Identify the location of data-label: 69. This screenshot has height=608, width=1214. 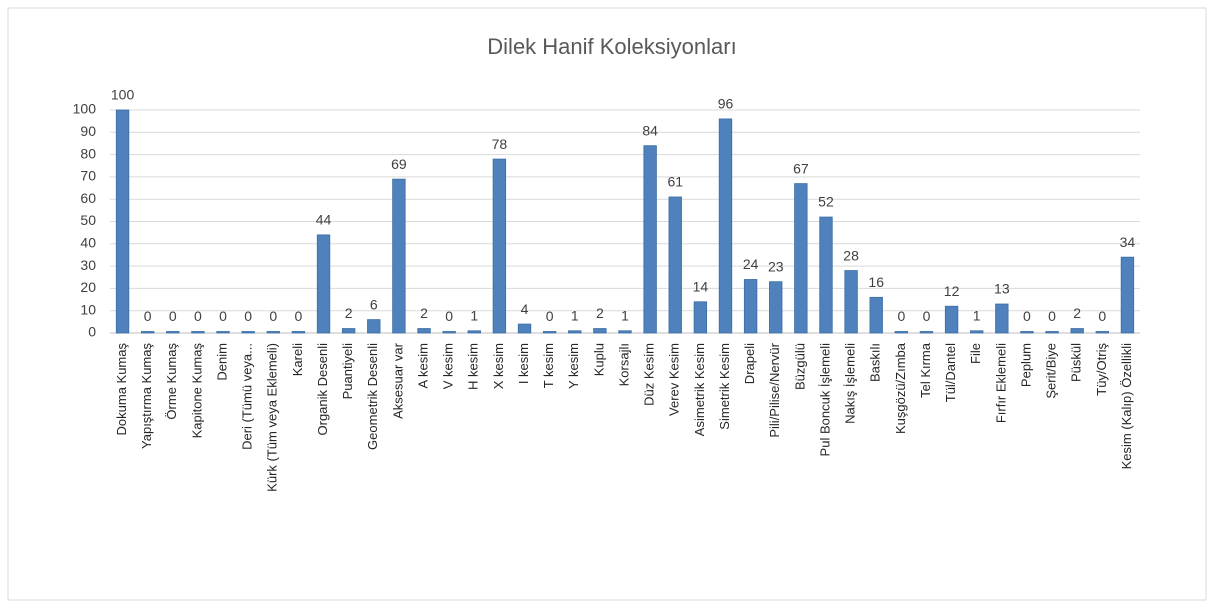
(399, 164).